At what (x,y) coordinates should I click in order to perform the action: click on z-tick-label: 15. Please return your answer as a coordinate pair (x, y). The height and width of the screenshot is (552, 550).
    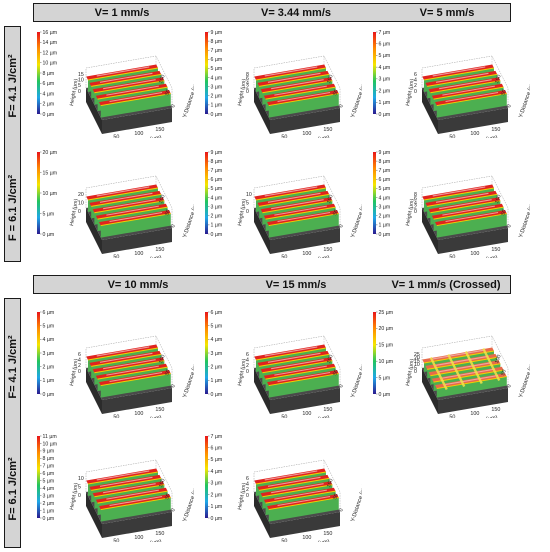
    Looking at the image, I should click on (81, 75).